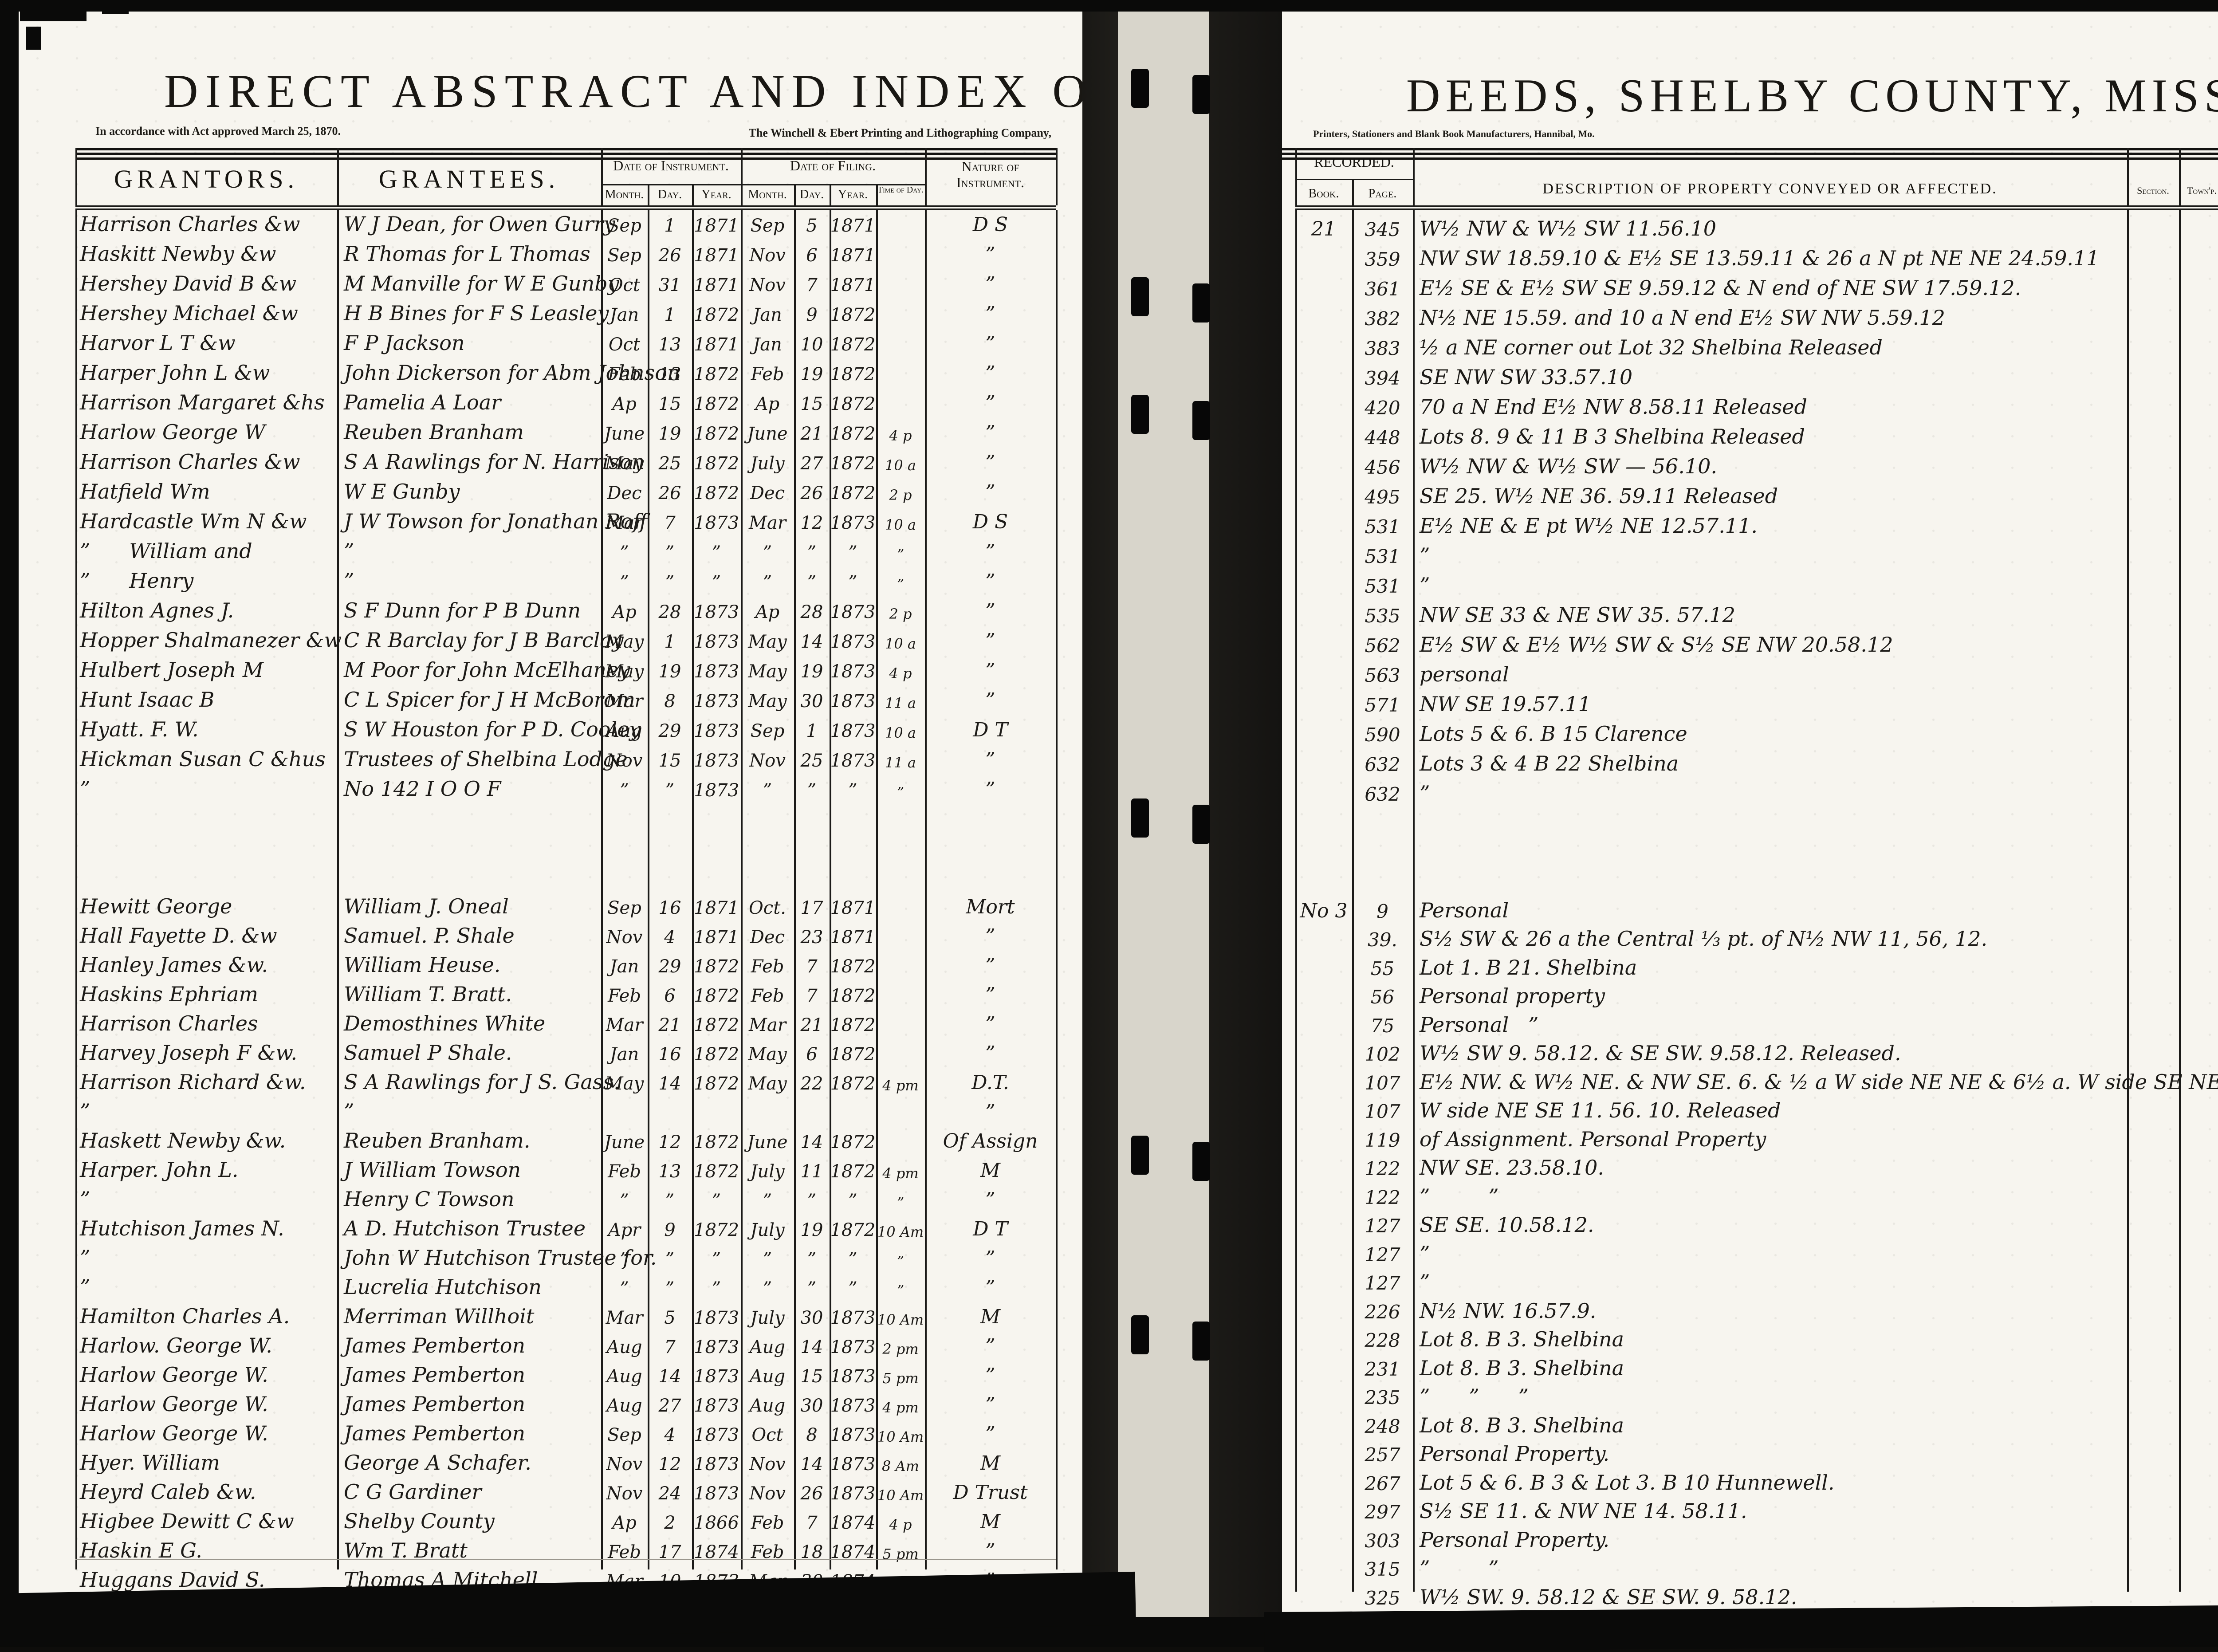 The height and width of the screenshot is (1652, 2218). Describe the element at coordinates (1382, 1340) in the screenshot. I see `record-page-cell: 228` at that location.